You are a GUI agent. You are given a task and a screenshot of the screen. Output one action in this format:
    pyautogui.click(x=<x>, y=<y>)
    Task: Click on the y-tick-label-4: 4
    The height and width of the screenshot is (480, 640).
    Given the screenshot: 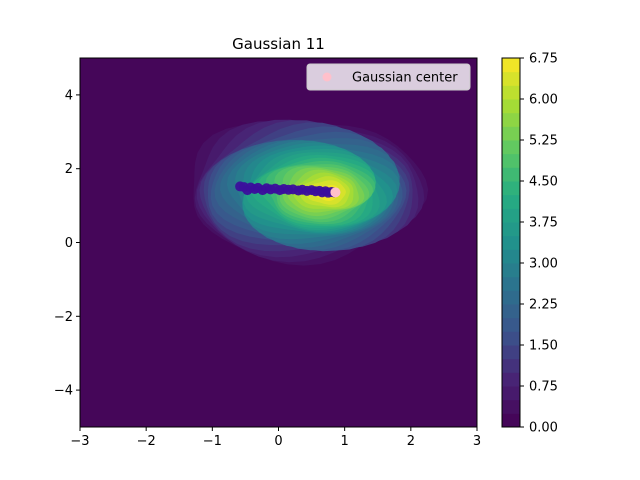 What is the action you would take?
    pyautogui.click(x=69, y=95)
    